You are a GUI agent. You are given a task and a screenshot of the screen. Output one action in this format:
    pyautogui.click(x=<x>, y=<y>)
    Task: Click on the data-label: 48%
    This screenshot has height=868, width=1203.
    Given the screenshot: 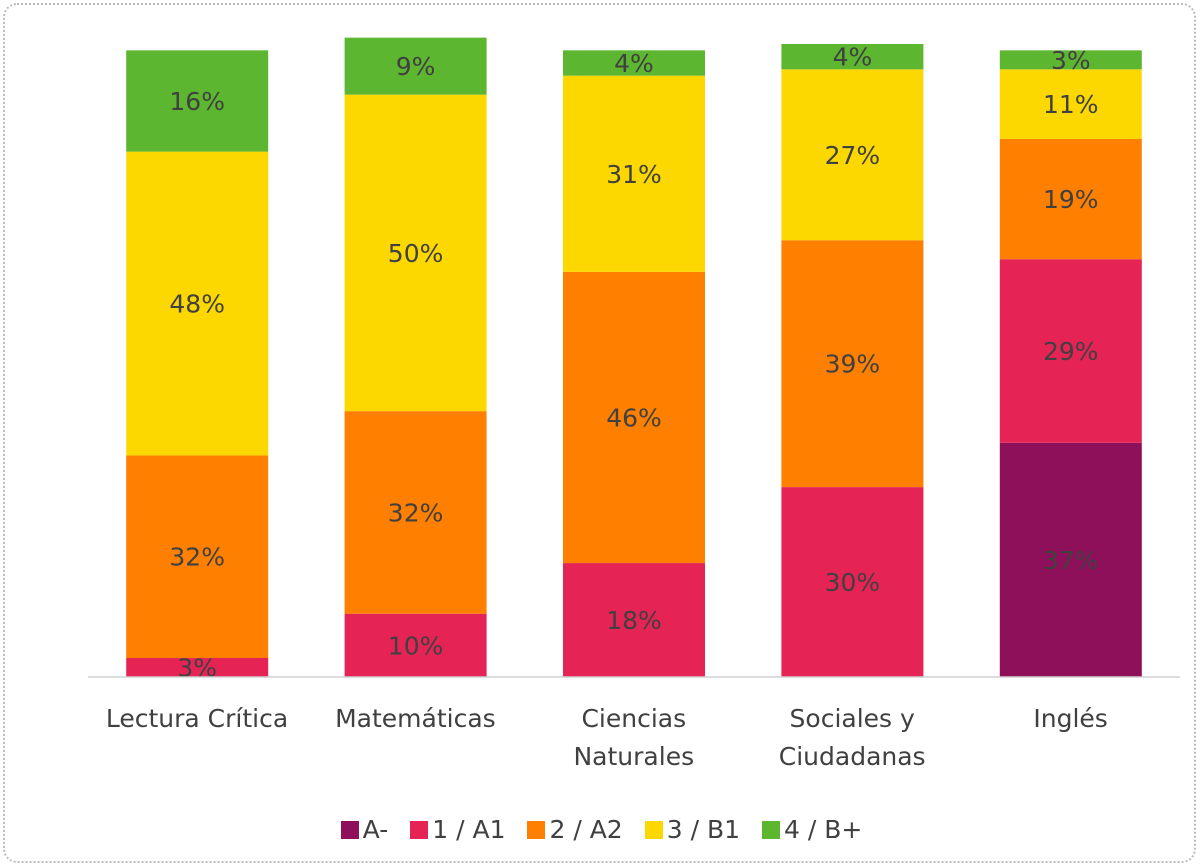 What is the action you would take?
    pyautogui.click(x=197, y=304)
    